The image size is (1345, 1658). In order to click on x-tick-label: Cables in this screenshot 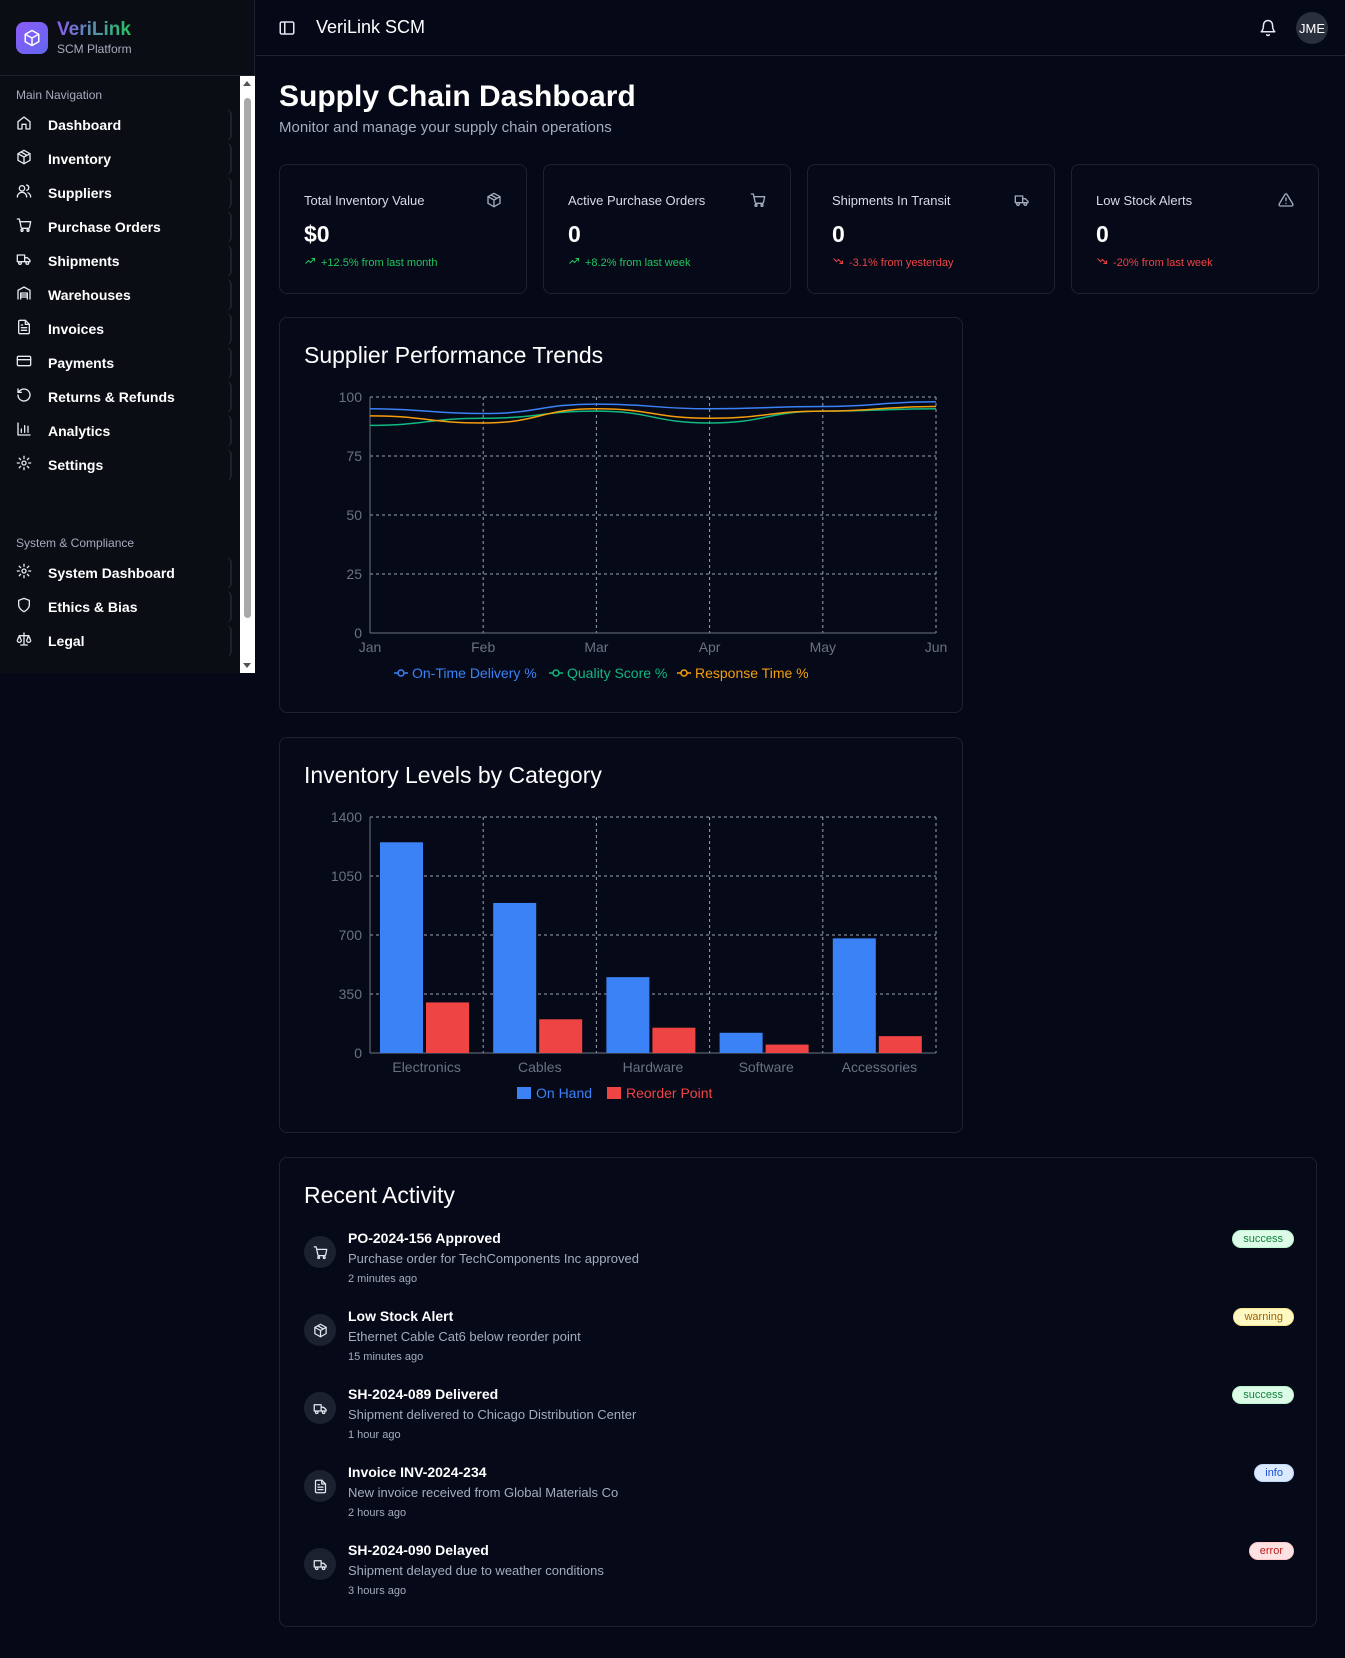, I will do `click(540, 1067)`.